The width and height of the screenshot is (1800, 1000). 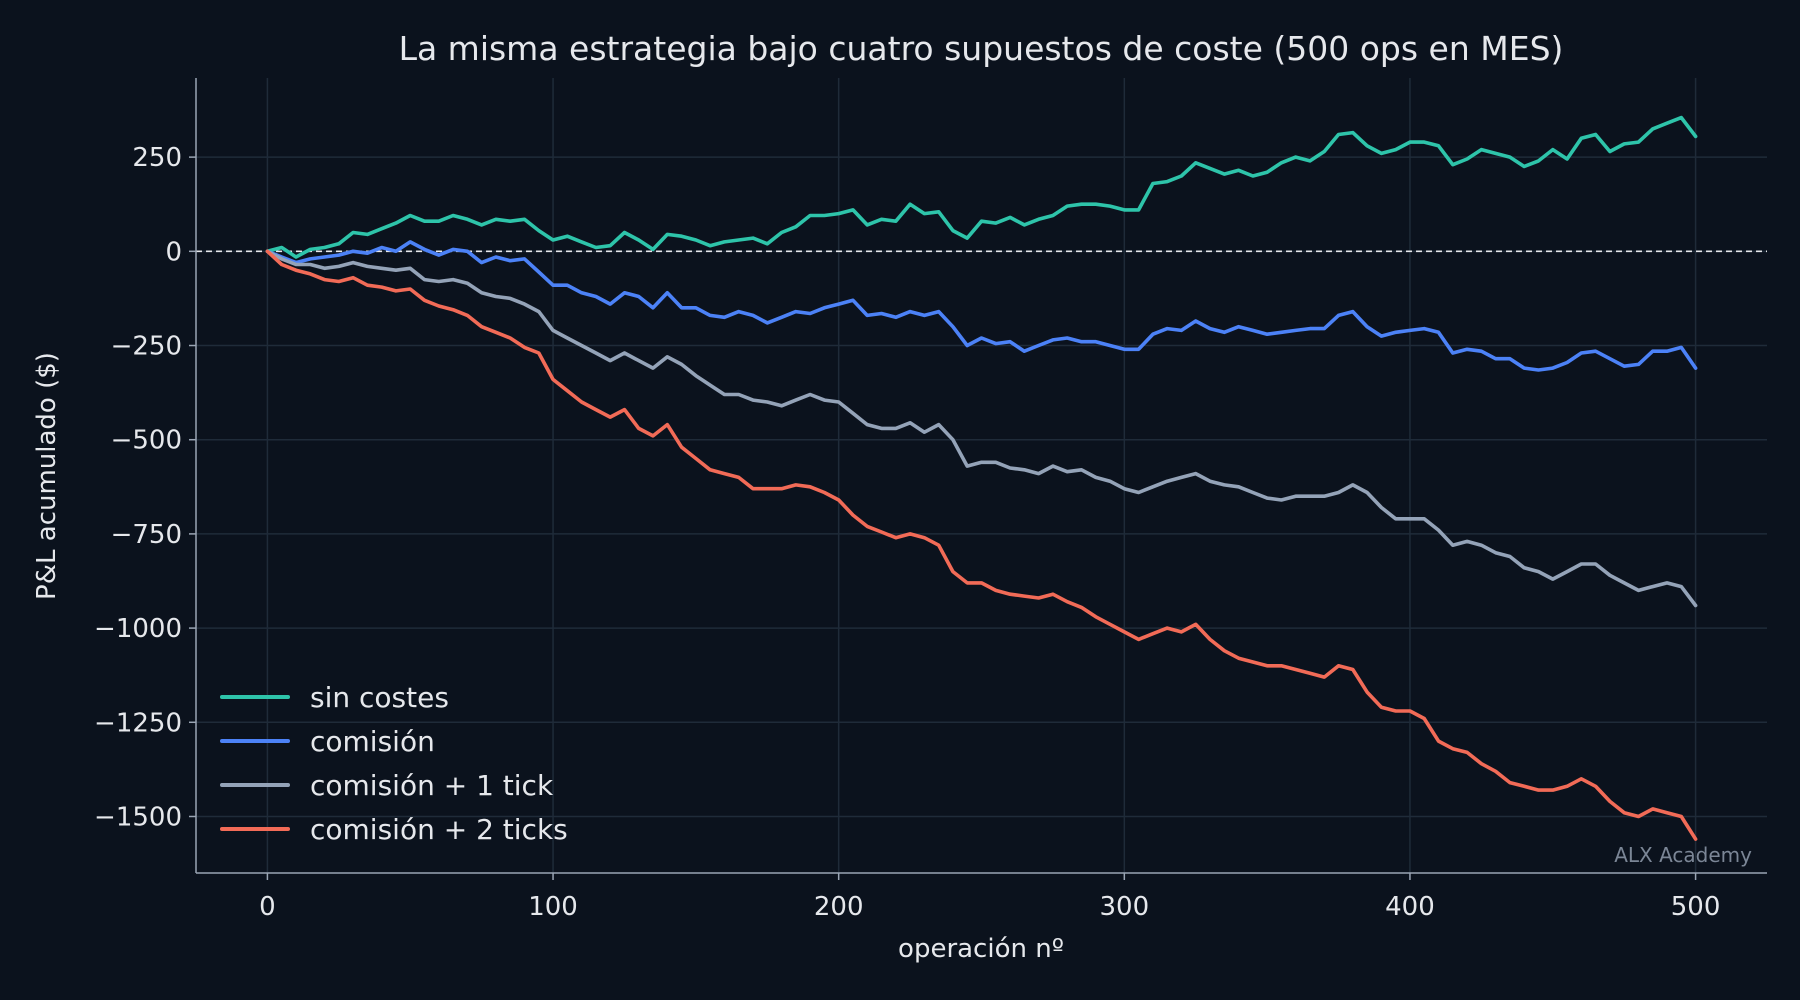 What do you see at coordinates (1683, 855) in the screenshot?
I see `watermark: ALX Academy` at bounding box center [1683, 855].